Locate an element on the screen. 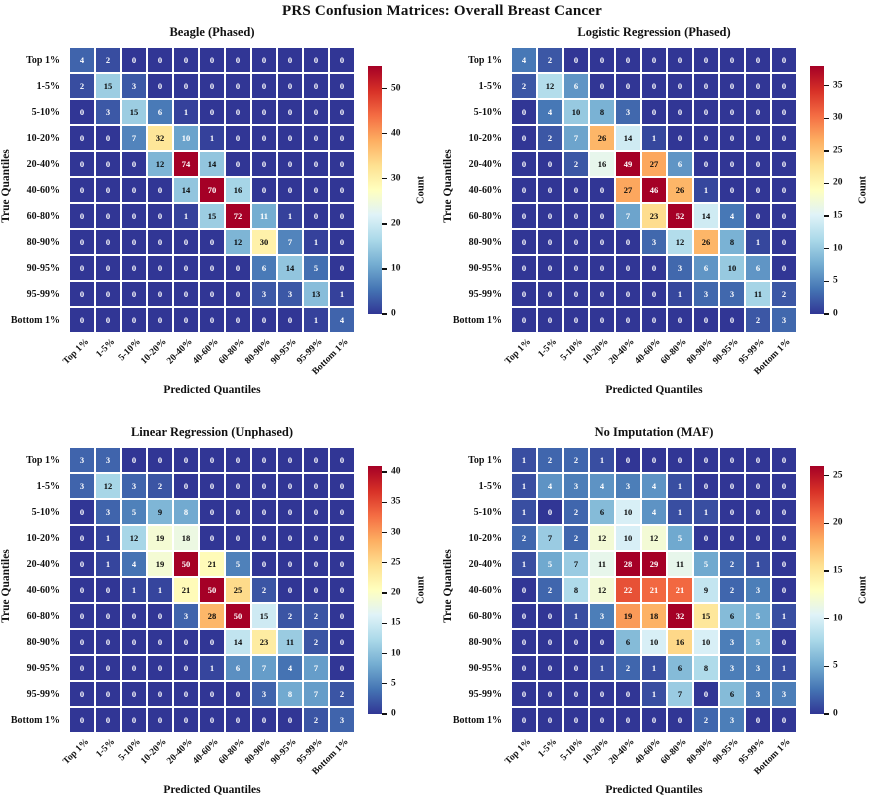 Image resolution: width=884 pixels, height=807 pixels. colorbar-tick-label: 15 is located at coordinates (838, 570).